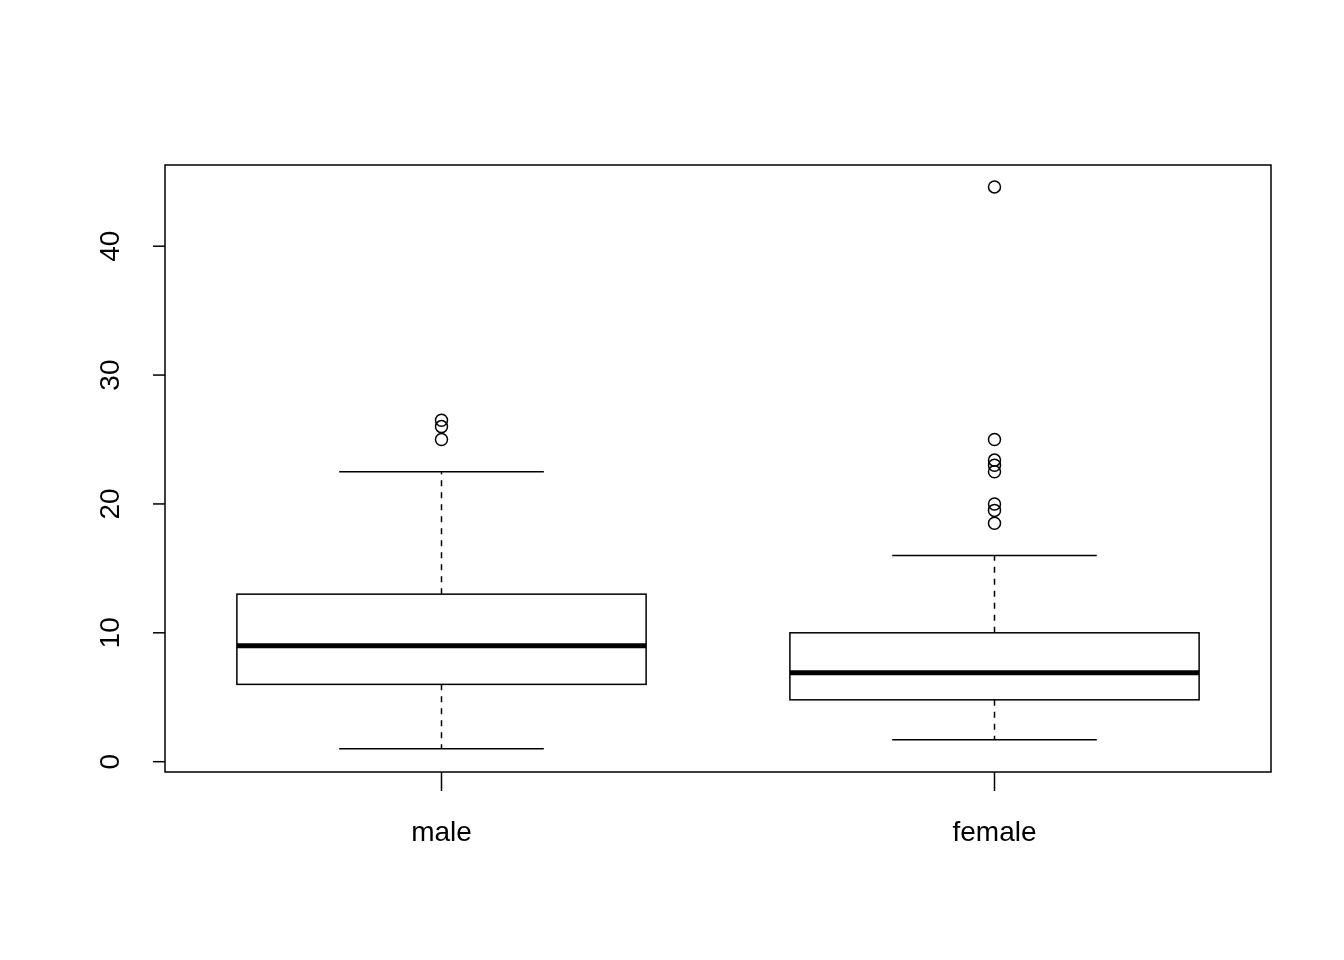 Image resolution: width=1344 pixels, height=960 pixels. Describe the element at coordinates (109, 761) in the screenshot. I see `y-tick-label: 0` at that location.